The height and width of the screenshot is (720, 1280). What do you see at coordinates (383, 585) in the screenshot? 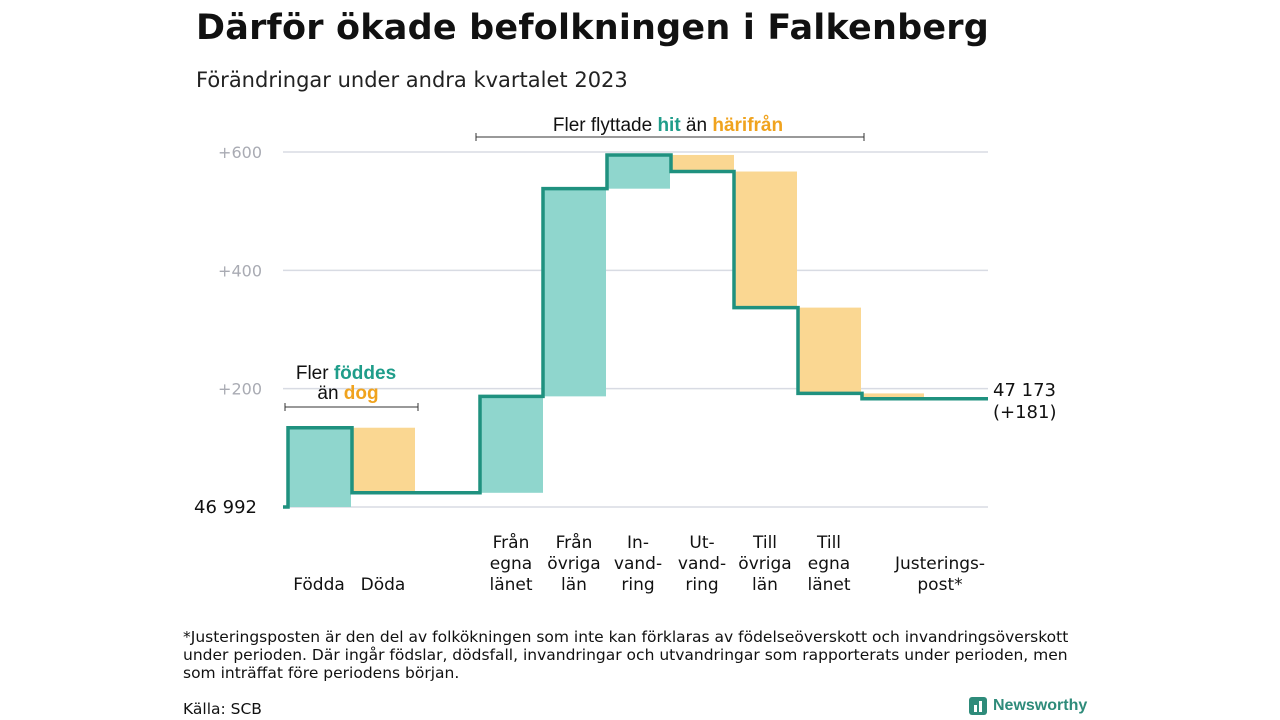
I see `category-label: Döda` at bounding box center [383, 585].